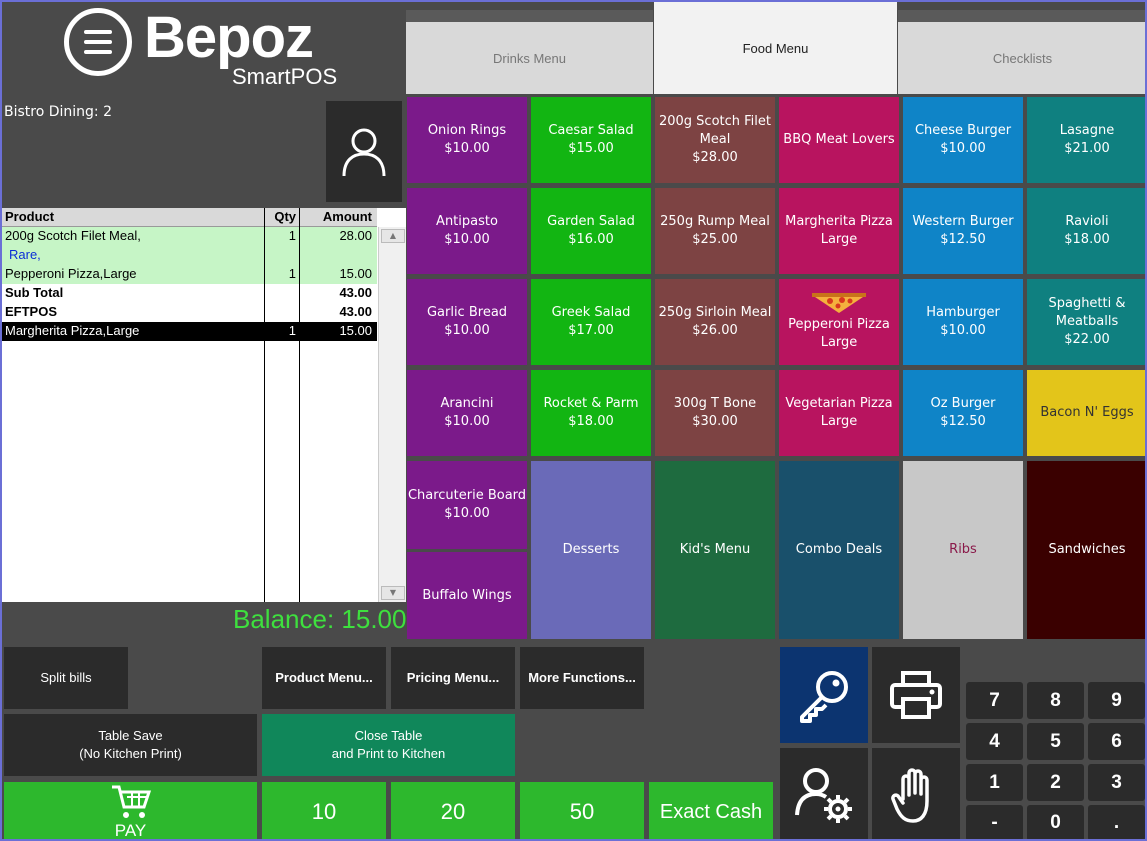  I want to click on tab-drinks-menu: Drinks Menu, so click(529, 52).